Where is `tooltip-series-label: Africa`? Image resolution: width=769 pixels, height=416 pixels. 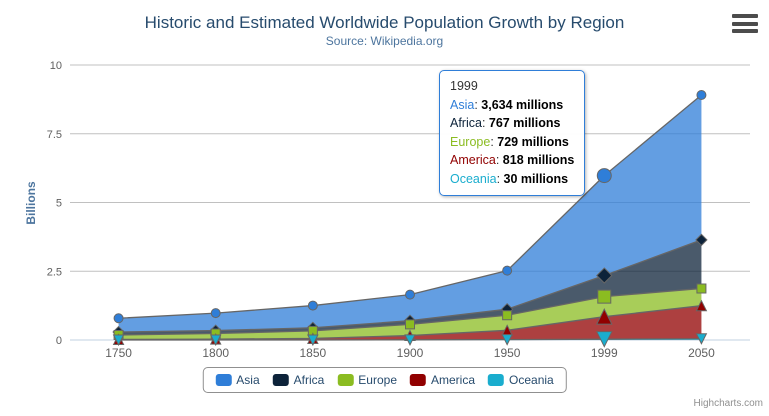 tooltip-series-label: Africa is located at coordinates (466, 123).